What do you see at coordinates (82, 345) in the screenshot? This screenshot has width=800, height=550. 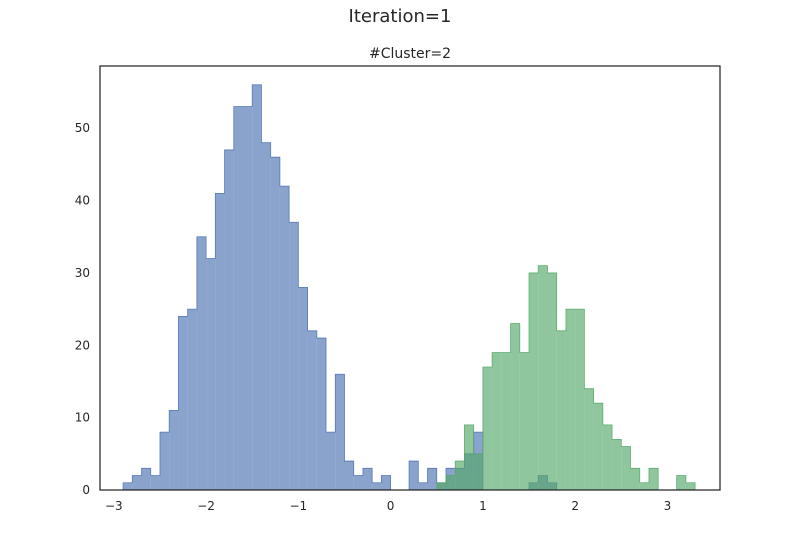 I see `y-tick-label: 20` at bounding box center [82, 345].